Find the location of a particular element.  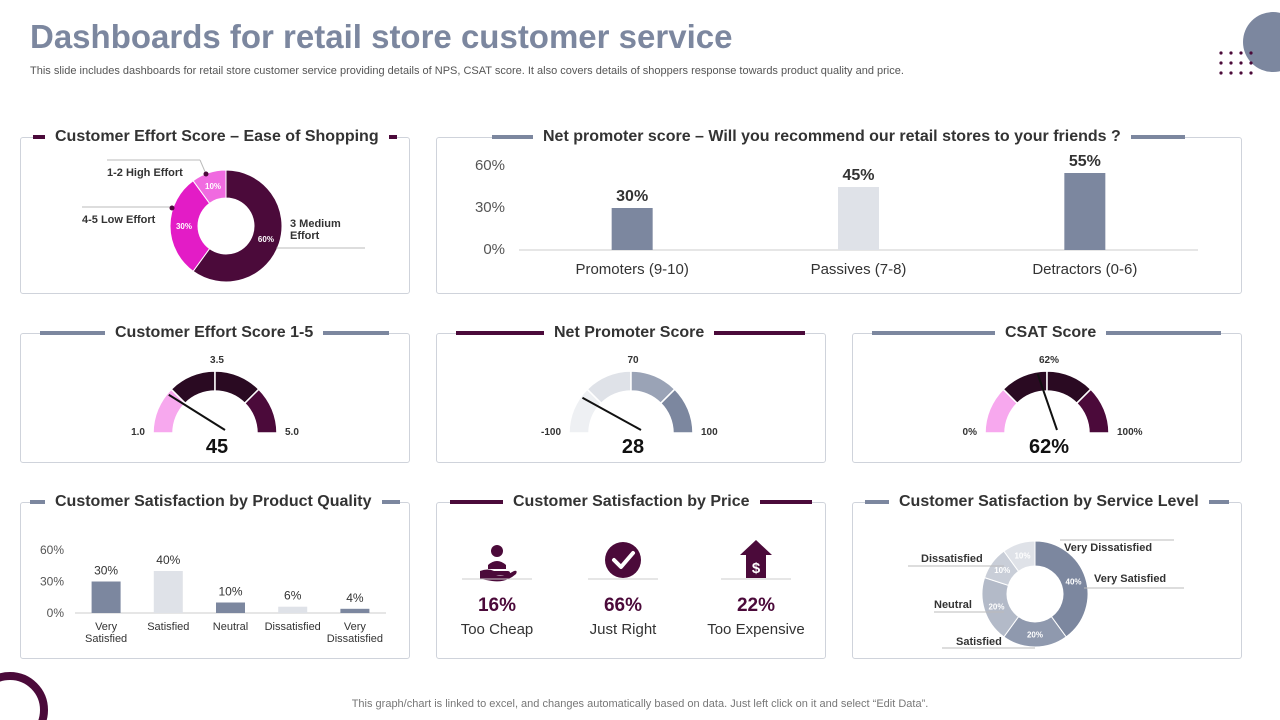

checkmark-icon is located at coordinates (623, 560).